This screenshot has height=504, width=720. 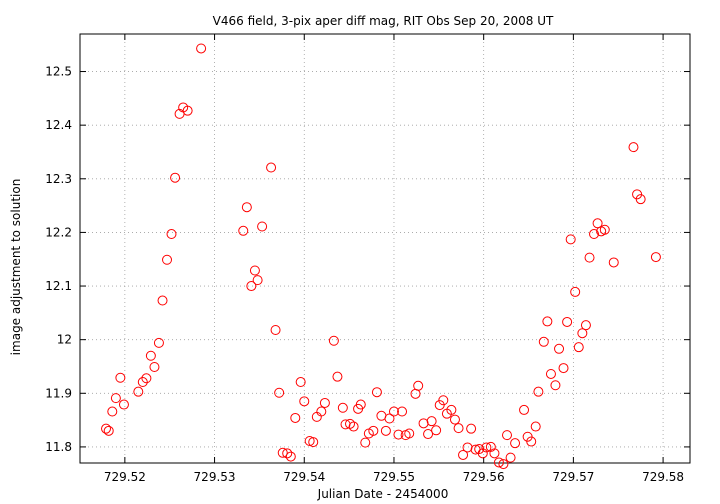 What do you see at coordinates (64, 340) in the screenshot?
I see `y-tick-label: 12` at bounding box center [64, 340].